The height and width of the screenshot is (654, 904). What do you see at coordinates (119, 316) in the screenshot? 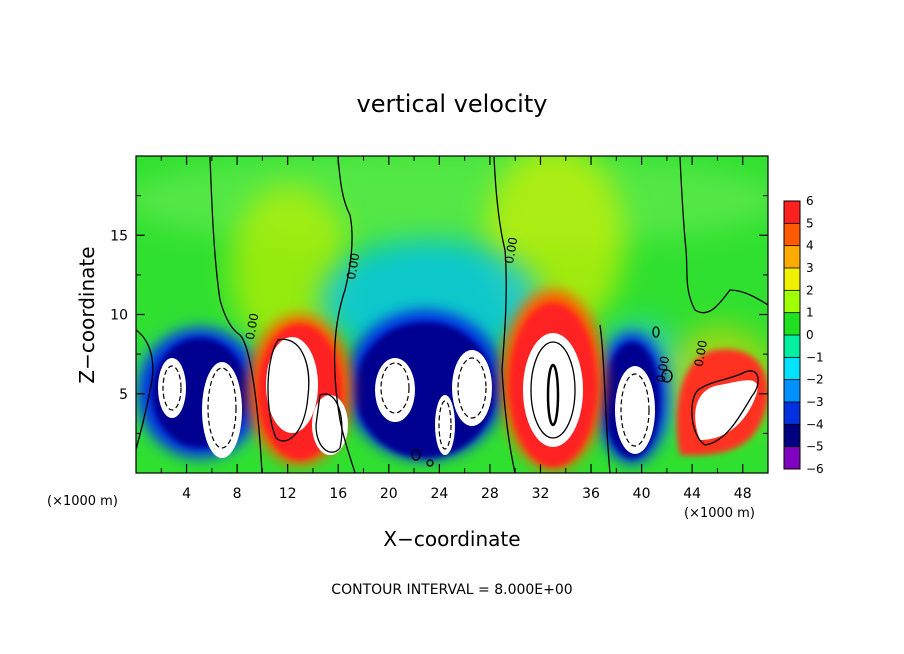
I see `y-tick-label: 10` at bounding box center [119, 316].